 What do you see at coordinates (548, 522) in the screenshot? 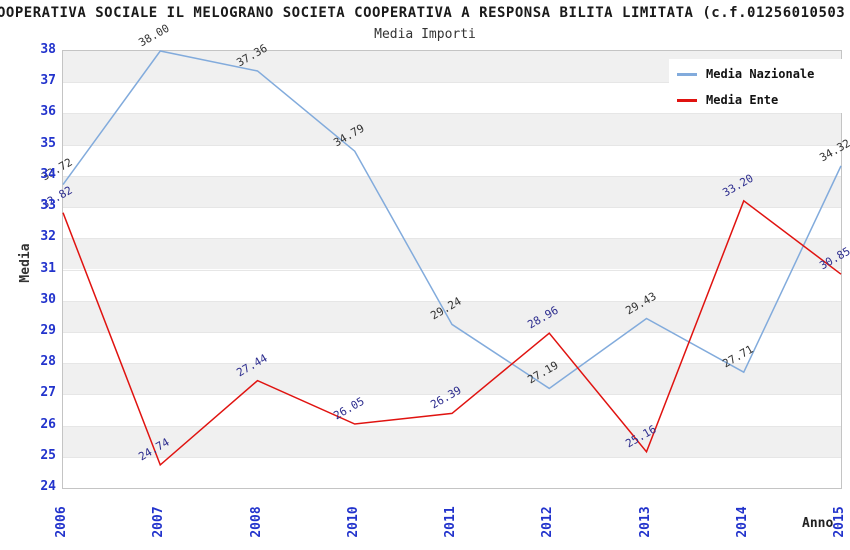
I see `x-tick-label: 2012` at bounding box center [548, 522].